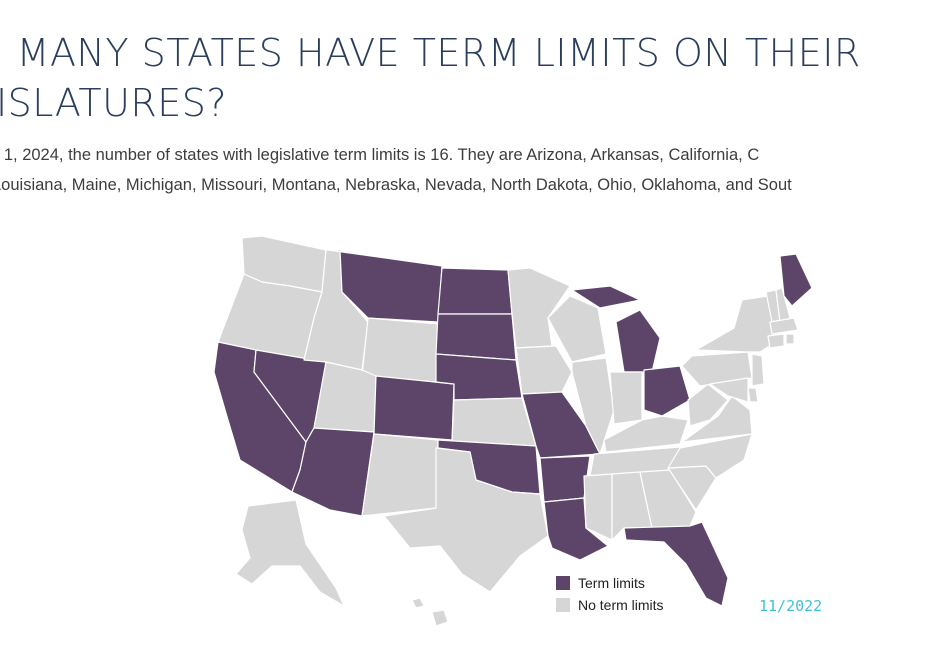 This screenshot has height=645, width=950. Describe the element at coordinates (114, 103) in the screenshot. I see `page-title-line-2: GISLATURES?` at that location.